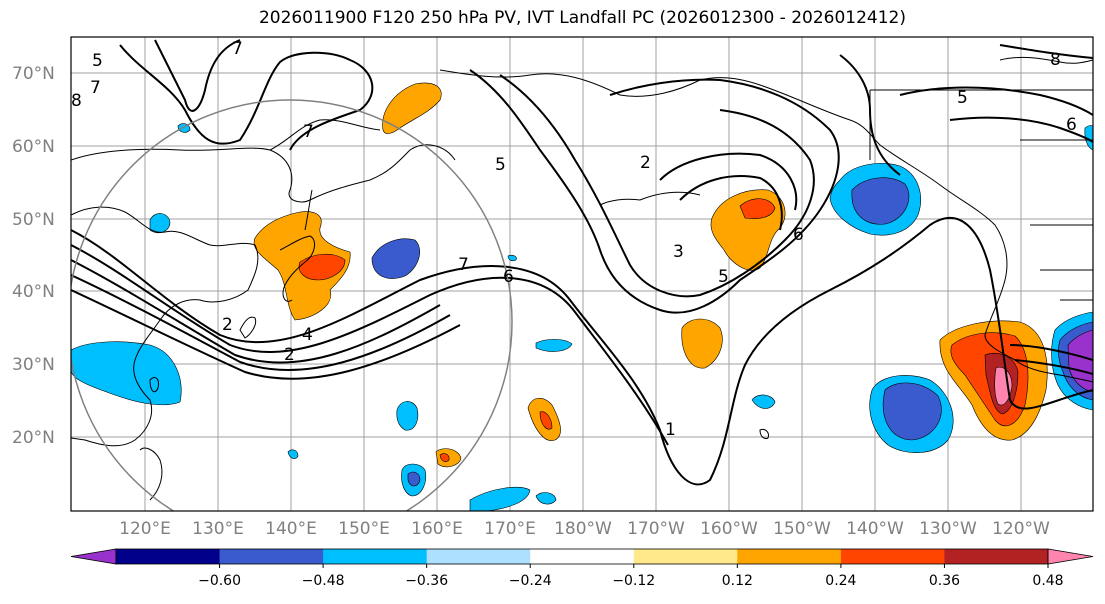 The image size is (1105, 604). Describe the element at coordinates (840, 581) in the screenshot. I see `colorbar-tick-label: 0.24` at that location.